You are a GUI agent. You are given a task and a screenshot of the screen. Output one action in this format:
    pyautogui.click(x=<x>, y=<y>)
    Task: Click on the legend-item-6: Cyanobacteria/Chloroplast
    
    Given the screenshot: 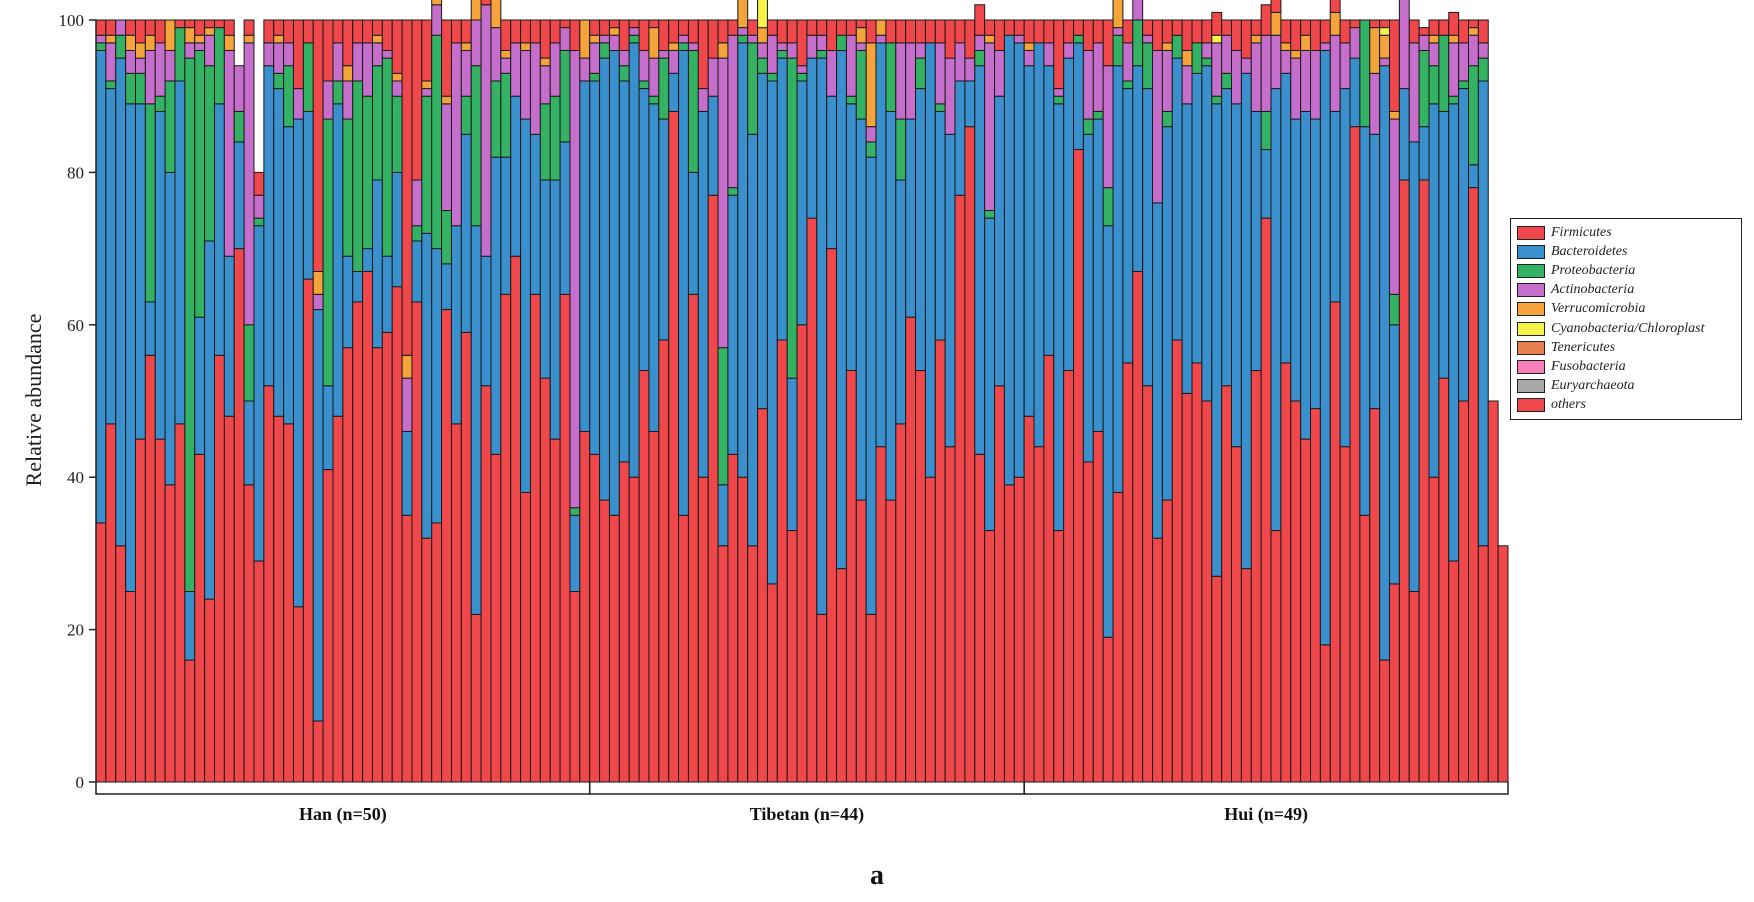 What is the action you would take?
    pyautogui.click(x=1626, y=328)
    